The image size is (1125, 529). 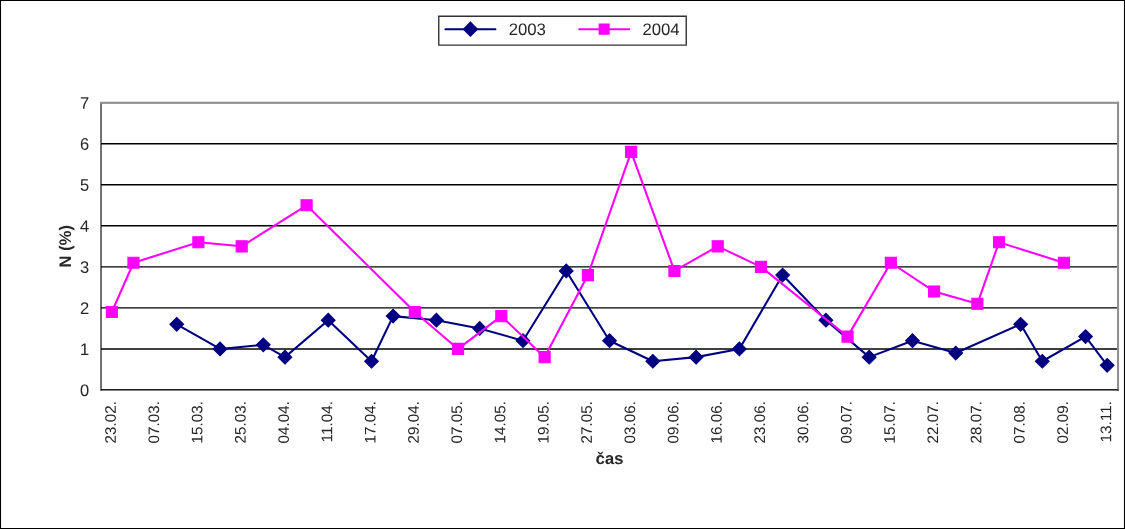 What do you see at coordinates (84, 226) in the screenshot?
I see `y-tick-label: 4` at bounding box center [84, 226].